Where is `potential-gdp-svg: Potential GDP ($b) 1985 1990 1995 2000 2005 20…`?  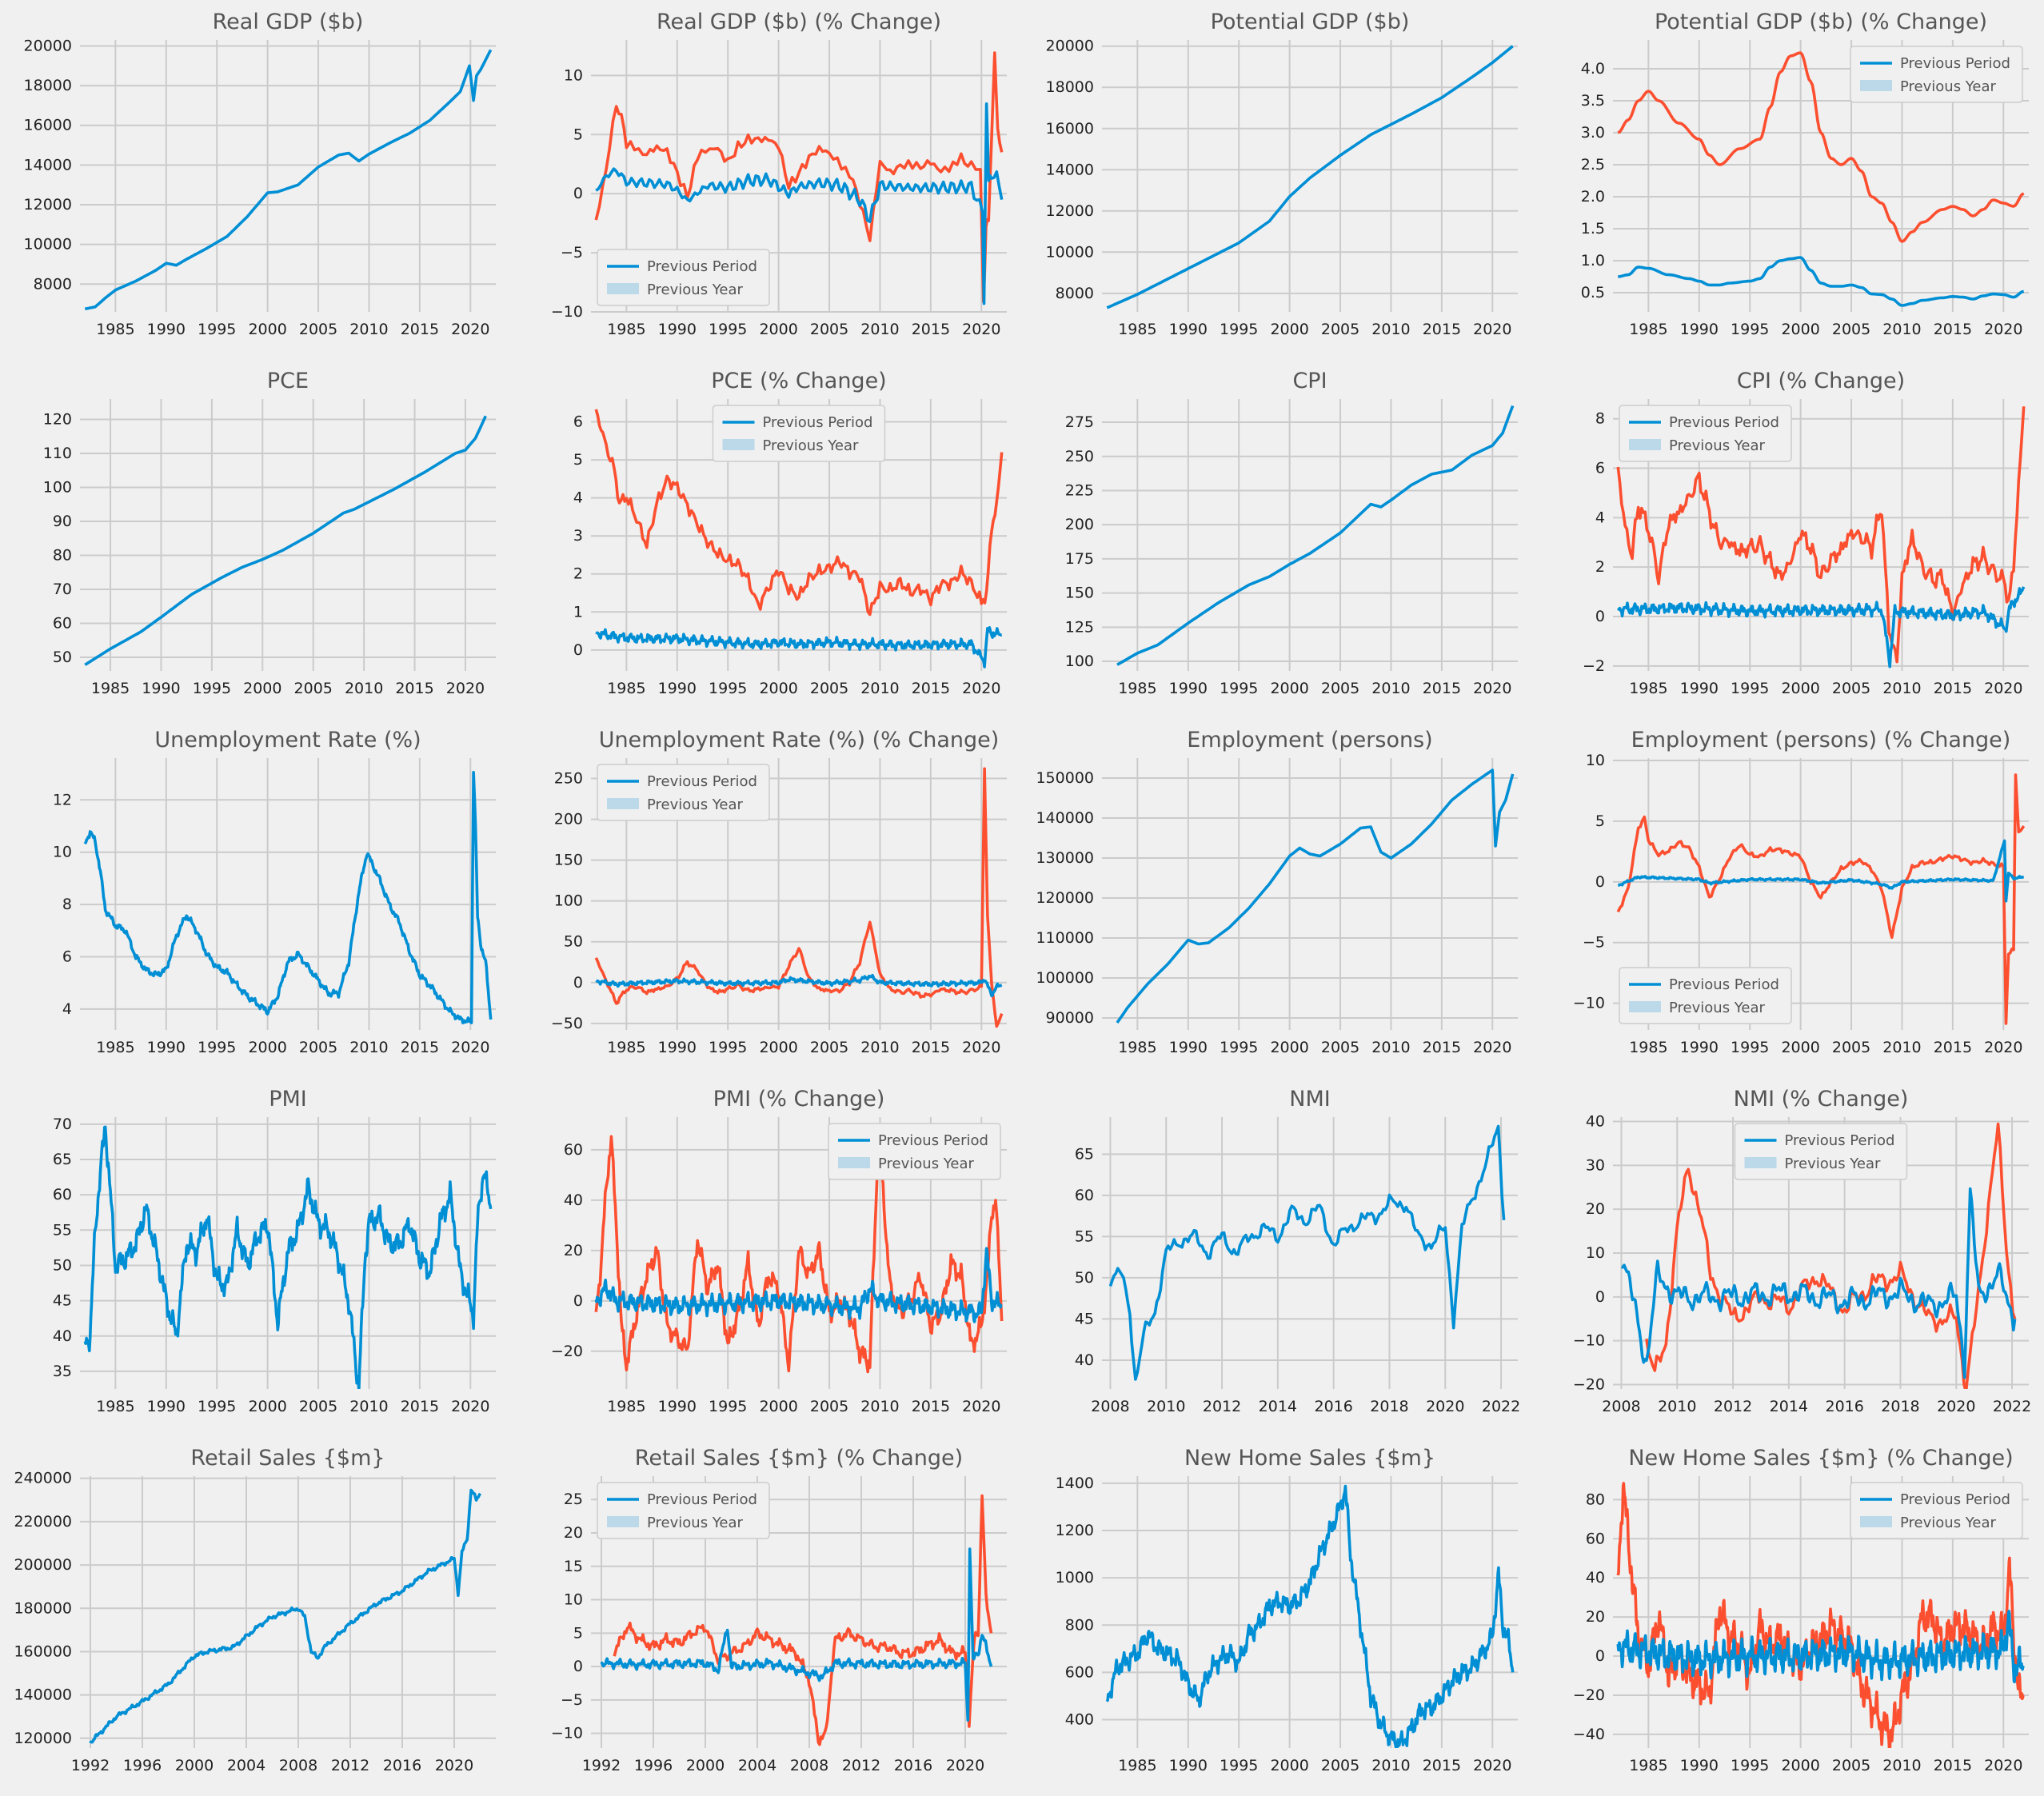
potential-gdp-svg: Potential GDP ($b) 1985 1990 1995 2000 2005 20… is located at coordinates (1282, 174).